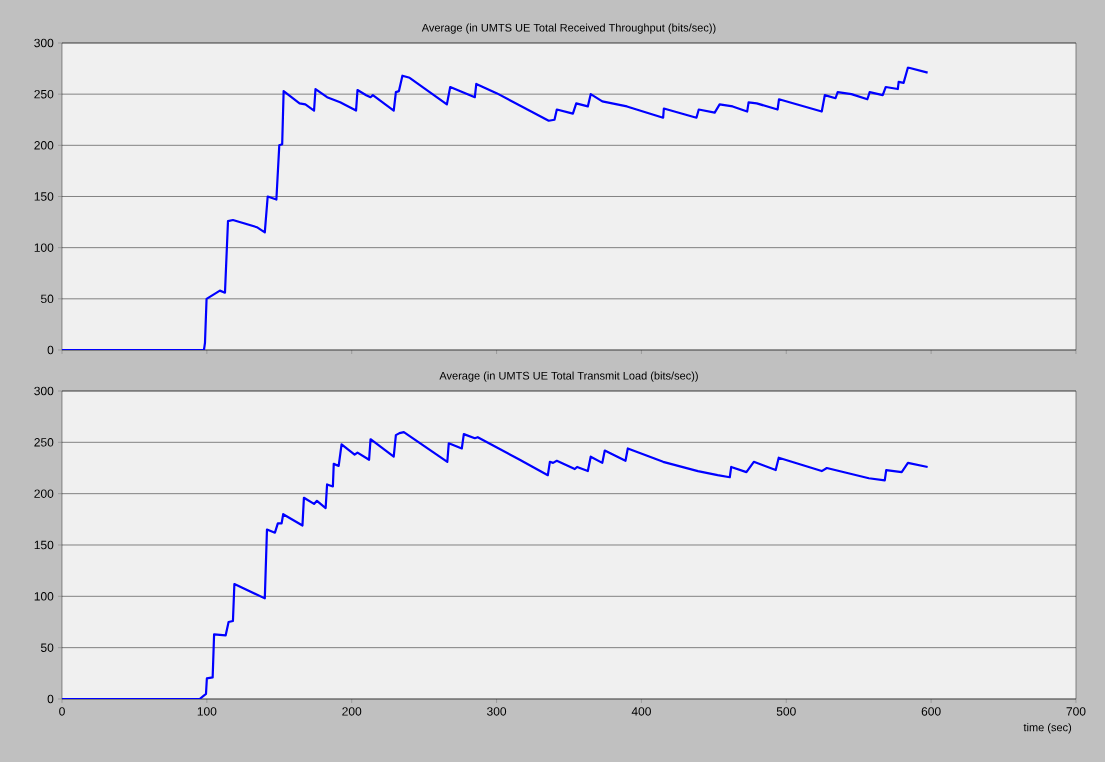 The image size is (1105, 762). What do you see at coordinates (62, 711) in the screenshot?
I see `x-tick-label: 0` at bounding box center [62, 711].